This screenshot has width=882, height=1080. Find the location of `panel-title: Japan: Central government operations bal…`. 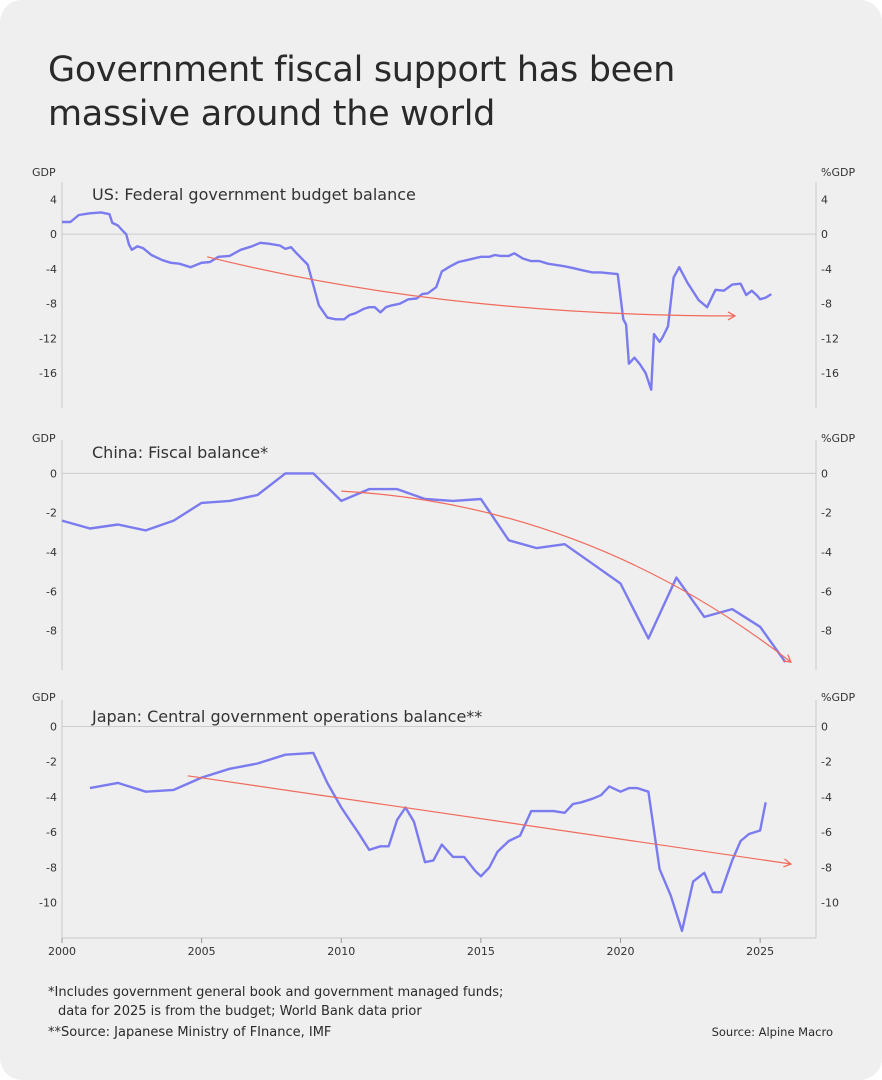

panel-title: Japan: Central government operations bal… is located at coordinates (286, 716).